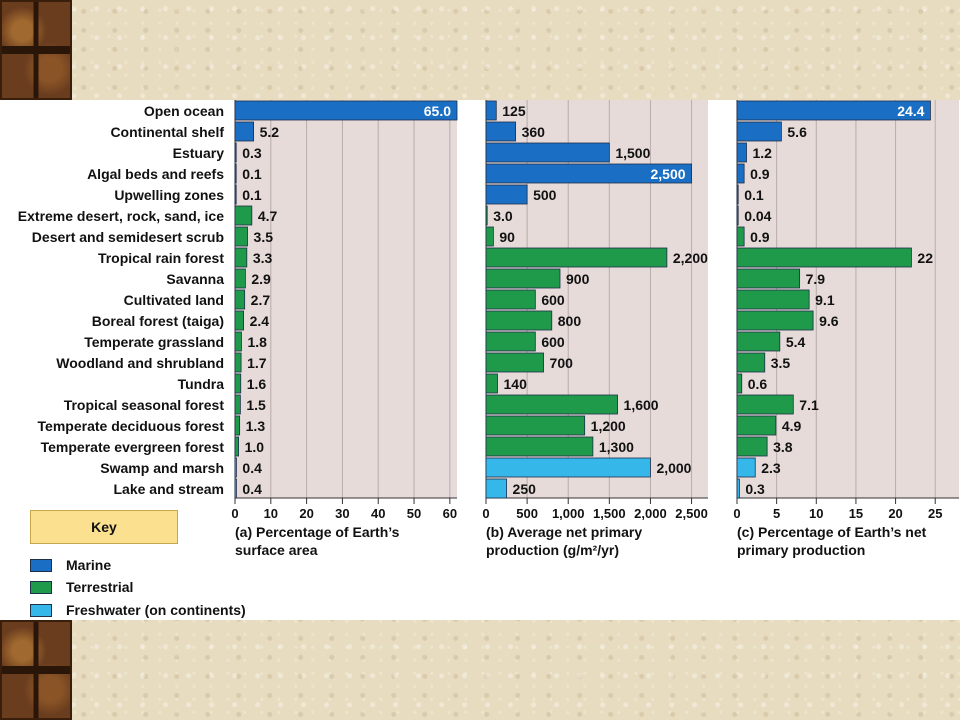 The width and height of the screenshot is (960, 720). I want to click on tick-label: 2,500, so click(691, 513).